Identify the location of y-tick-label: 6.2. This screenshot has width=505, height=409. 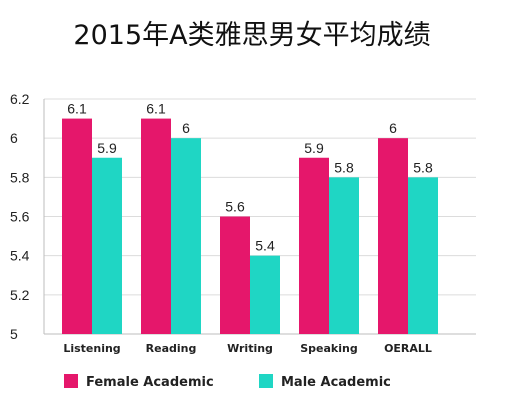
(20, 99).